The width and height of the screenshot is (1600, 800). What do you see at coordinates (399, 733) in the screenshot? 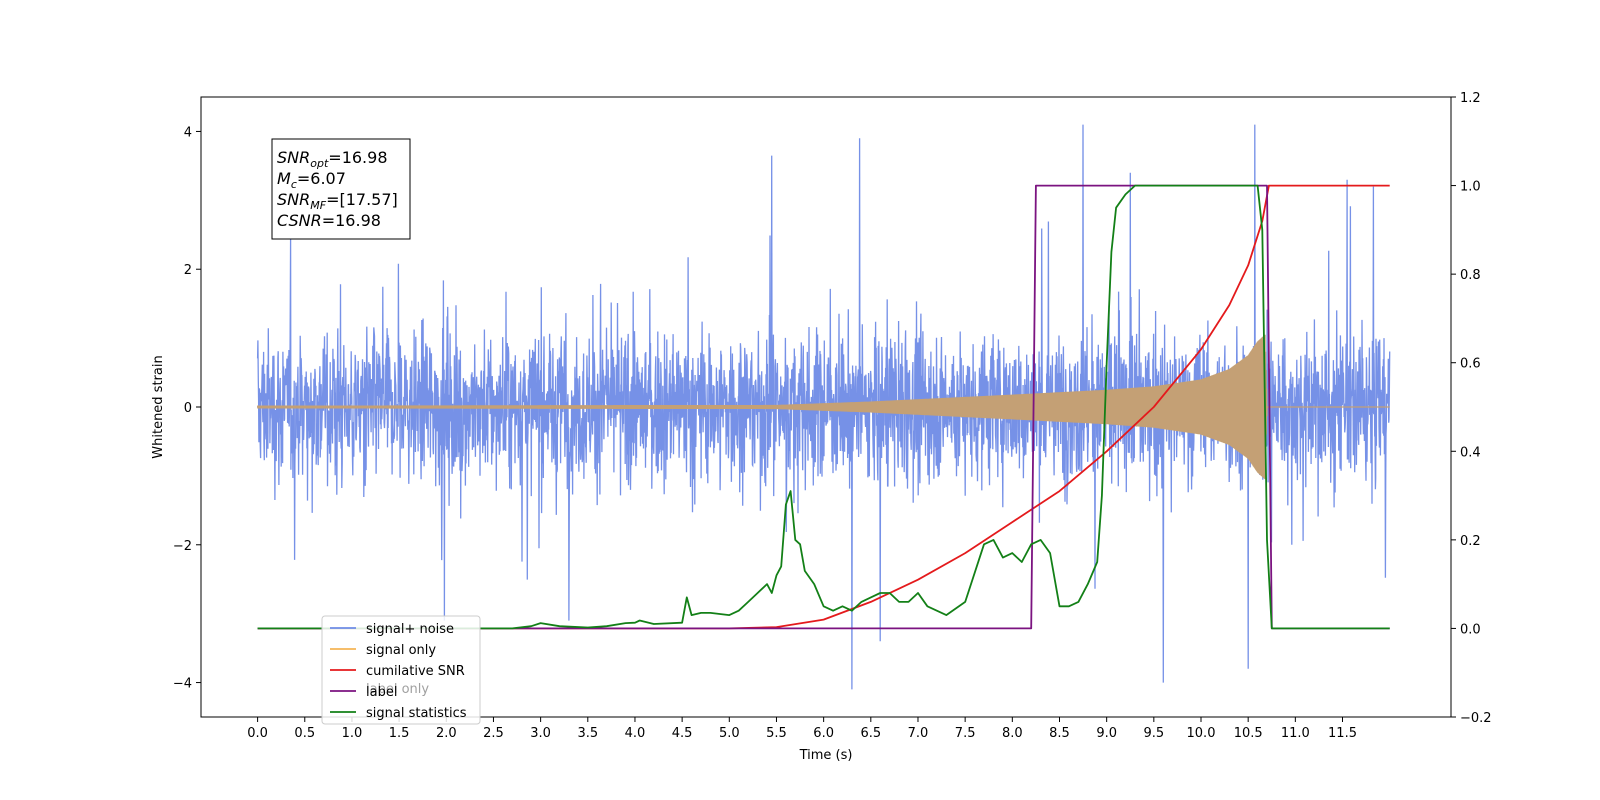
I see `x-tick-label: 1.5` at bounding box center [399, 733].